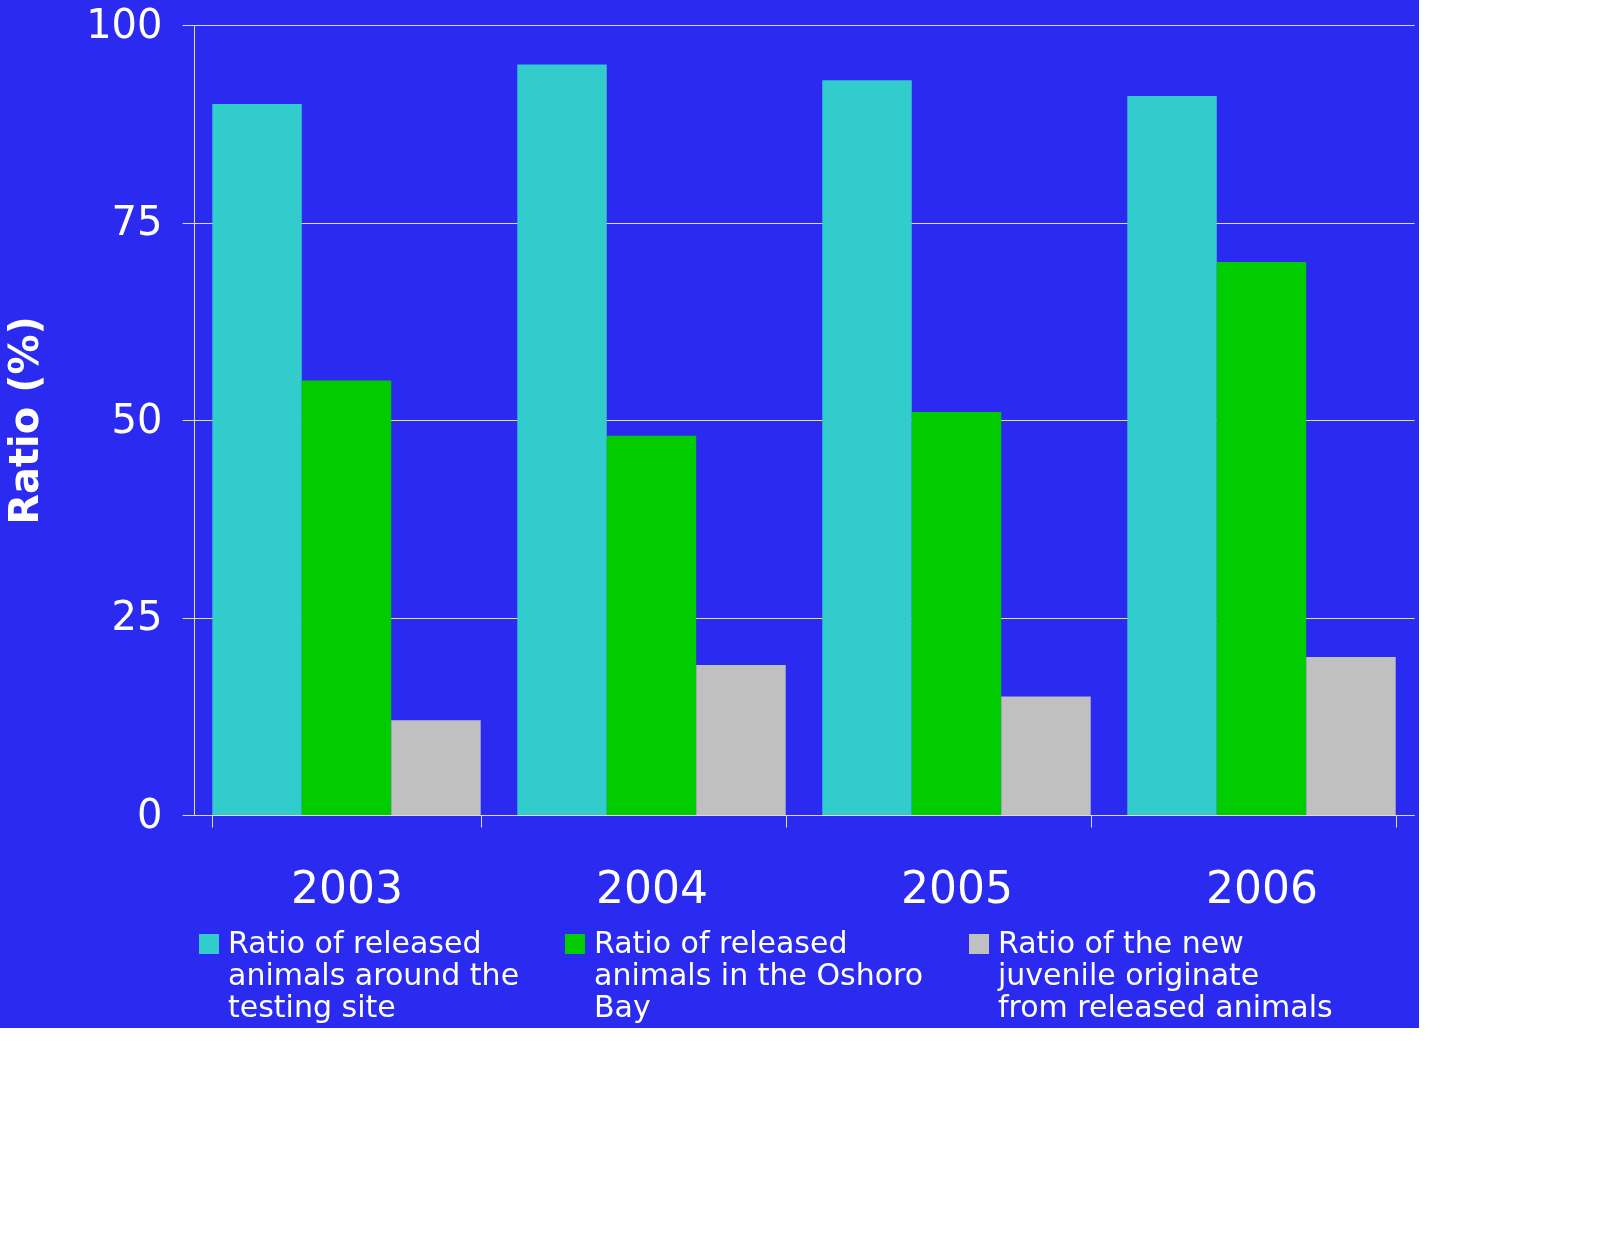  I want to click on legend-label: Ratio of the new juvenile originate from released animals, so click(1165, 974).